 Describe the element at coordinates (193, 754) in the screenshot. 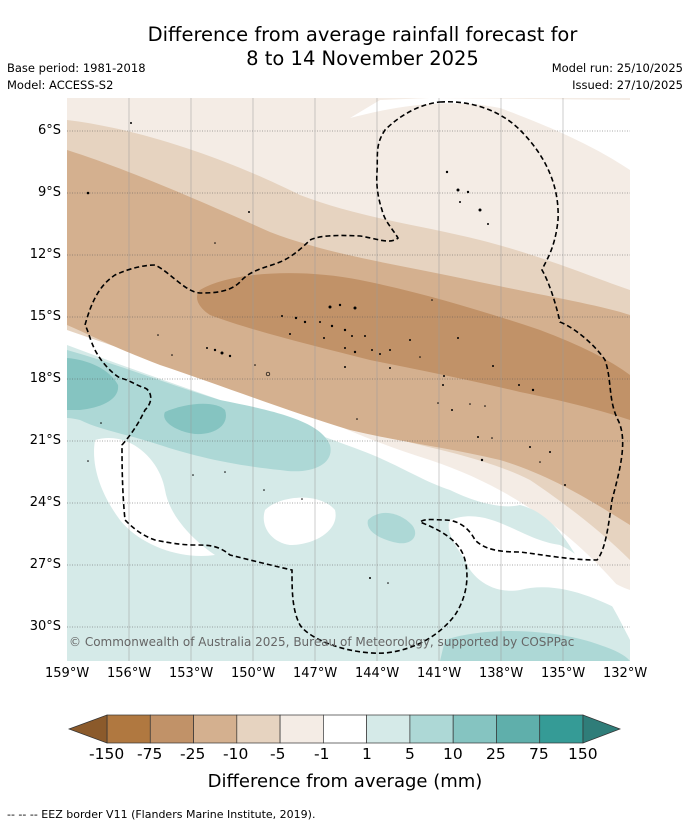

I see `colorbar-label: -25` at that location.